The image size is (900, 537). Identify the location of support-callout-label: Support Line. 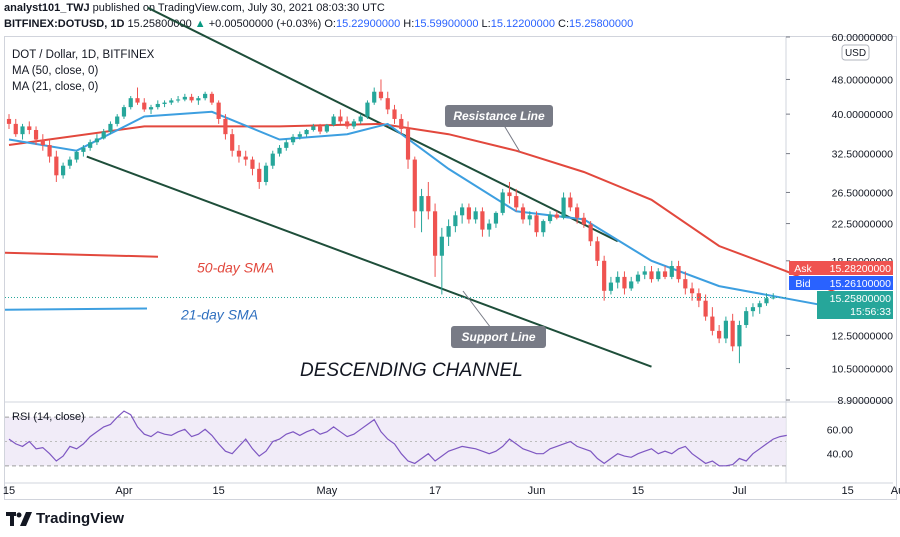
(499, 337).